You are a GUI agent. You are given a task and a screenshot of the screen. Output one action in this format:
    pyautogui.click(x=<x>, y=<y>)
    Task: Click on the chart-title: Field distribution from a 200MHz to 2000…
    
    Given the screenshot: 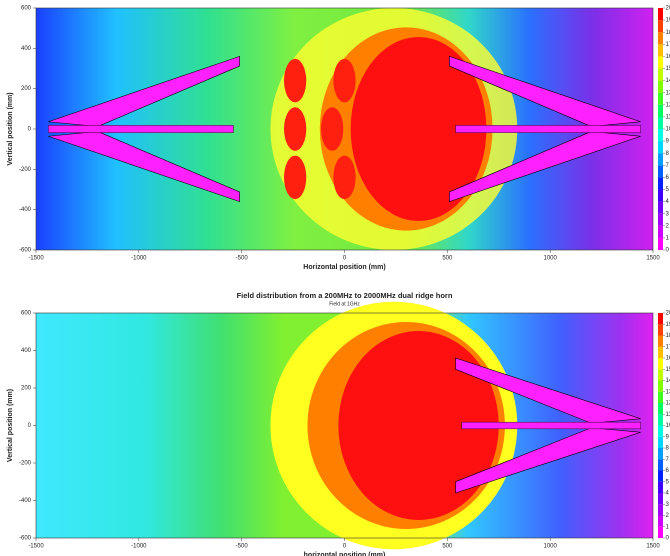 What is the action you would take?
    pyautogui.click(x=345, y=295)
    